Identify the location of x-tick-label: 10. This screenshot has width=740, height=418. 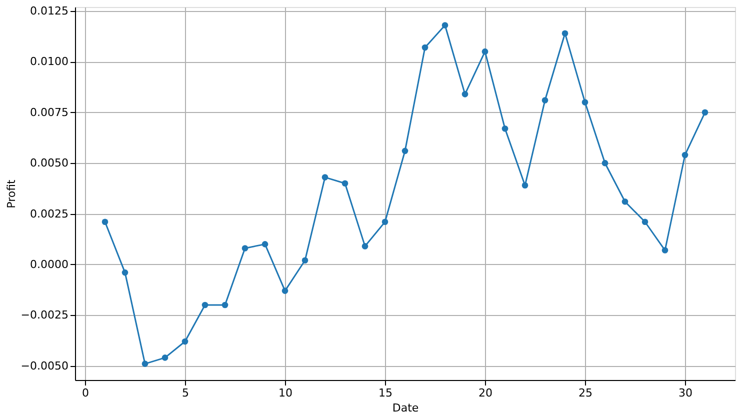
(285, 393).